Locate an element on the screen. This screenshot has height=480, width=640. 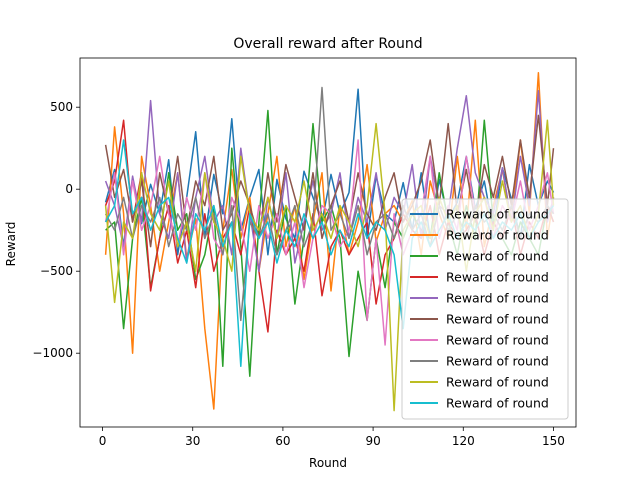
x-tick-label: 60 is located at coordinates (282, 441).